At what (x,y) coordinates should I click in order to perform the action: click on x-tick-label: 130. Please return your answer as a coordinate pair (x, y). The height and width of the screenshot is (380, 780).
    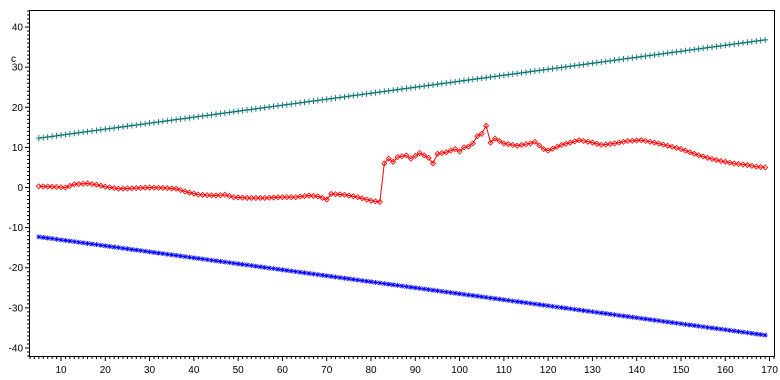
    Looking at the image, I should click on (592, 370).